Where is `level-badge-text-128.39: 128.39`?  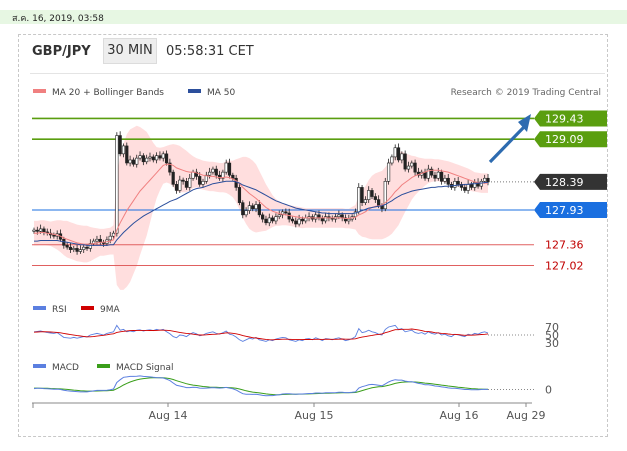 level-badge-text-128.39: 128.39 is located at coordinates (564, 182).